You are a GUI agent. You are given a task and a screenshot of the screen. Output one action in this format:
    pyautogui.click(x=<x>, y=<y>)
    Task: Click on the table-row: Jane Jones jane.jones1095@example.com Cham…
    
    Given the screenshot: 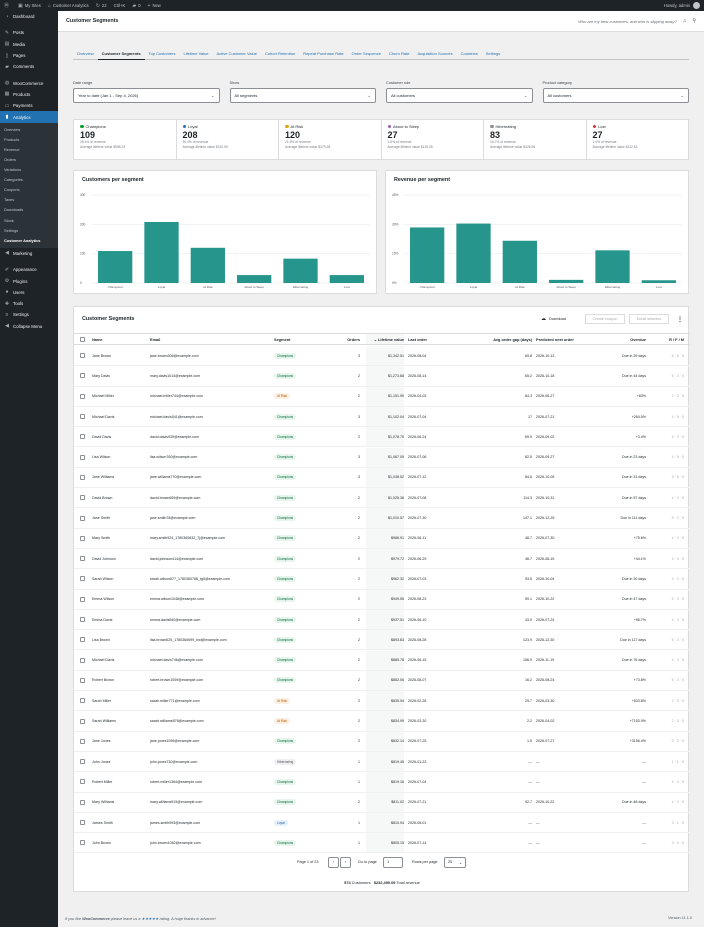 What is the action you would take?
    pyautogui.click(x=382, y=741)
    